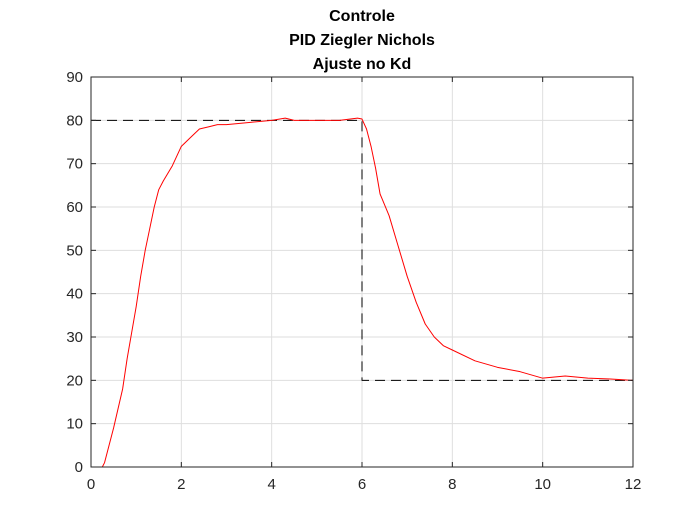  What do you see at coordinates (74, 164) in the screenshot?
I see `y-tick-label: 70` at bounding box center [74, 164].